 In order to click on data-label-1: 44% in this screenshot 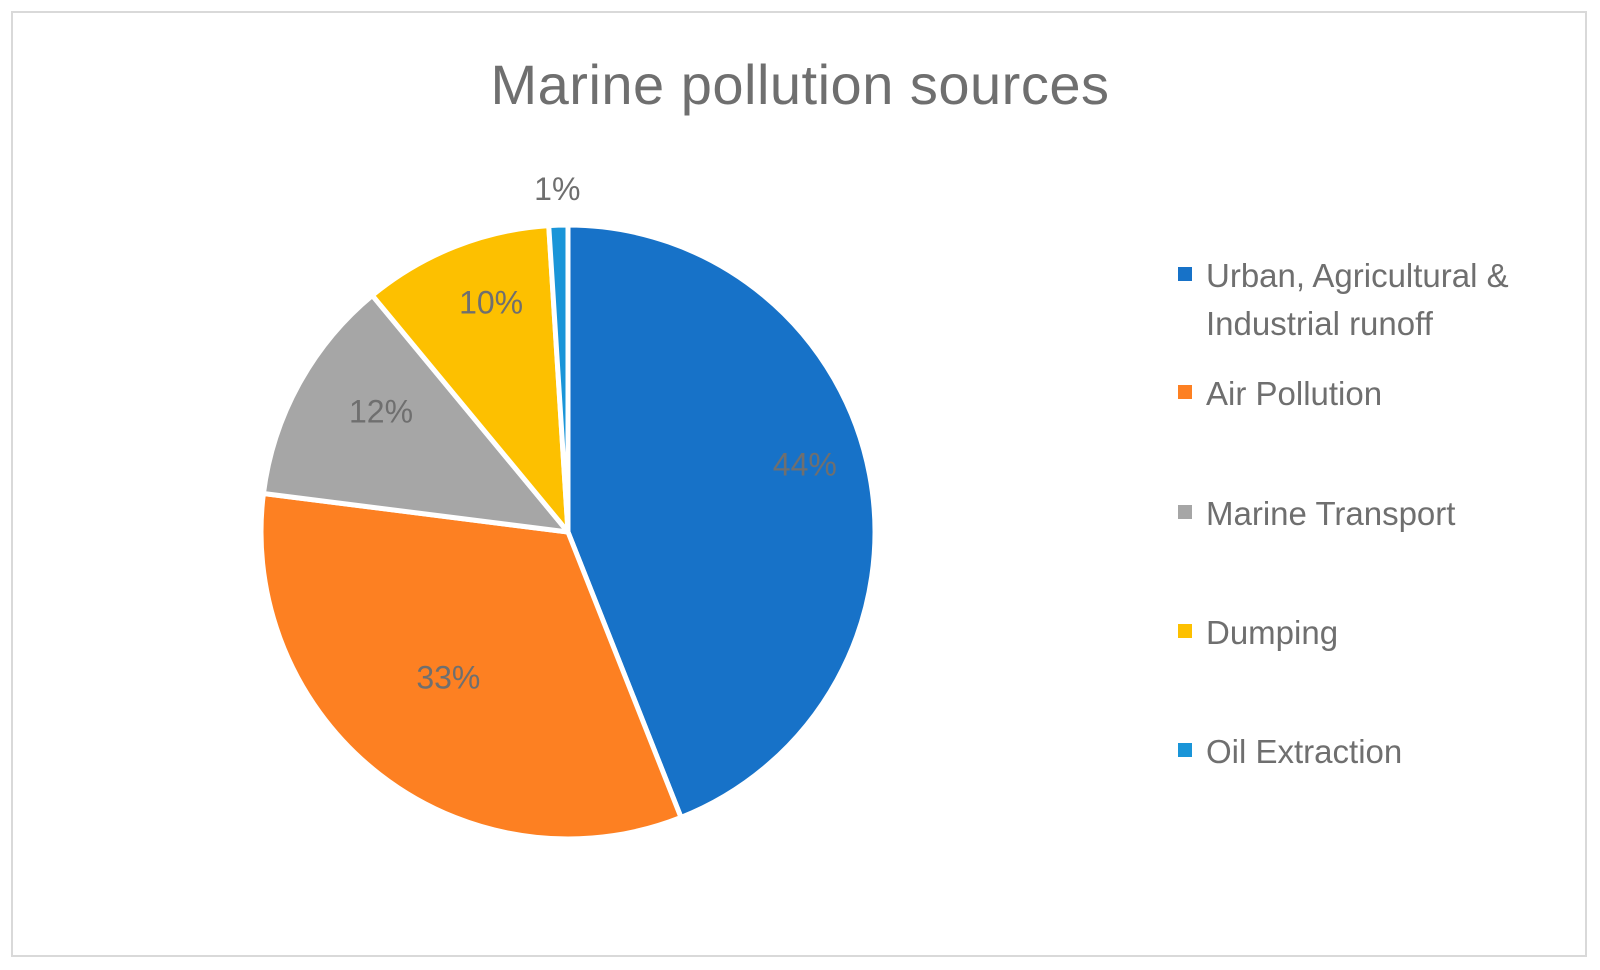, I will do `click(805, 464)`.